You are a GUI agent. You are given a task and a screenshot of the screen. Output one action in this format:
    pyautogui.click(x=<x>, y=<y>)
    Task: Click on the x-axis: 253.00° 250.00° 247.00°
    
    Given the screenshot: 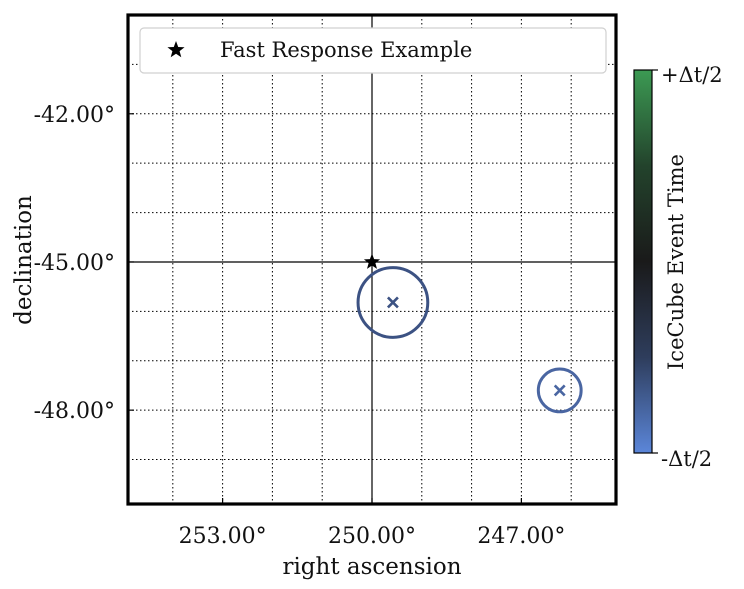 What is the action you would take?
    pyautogui.click(x=372, y=523)
    